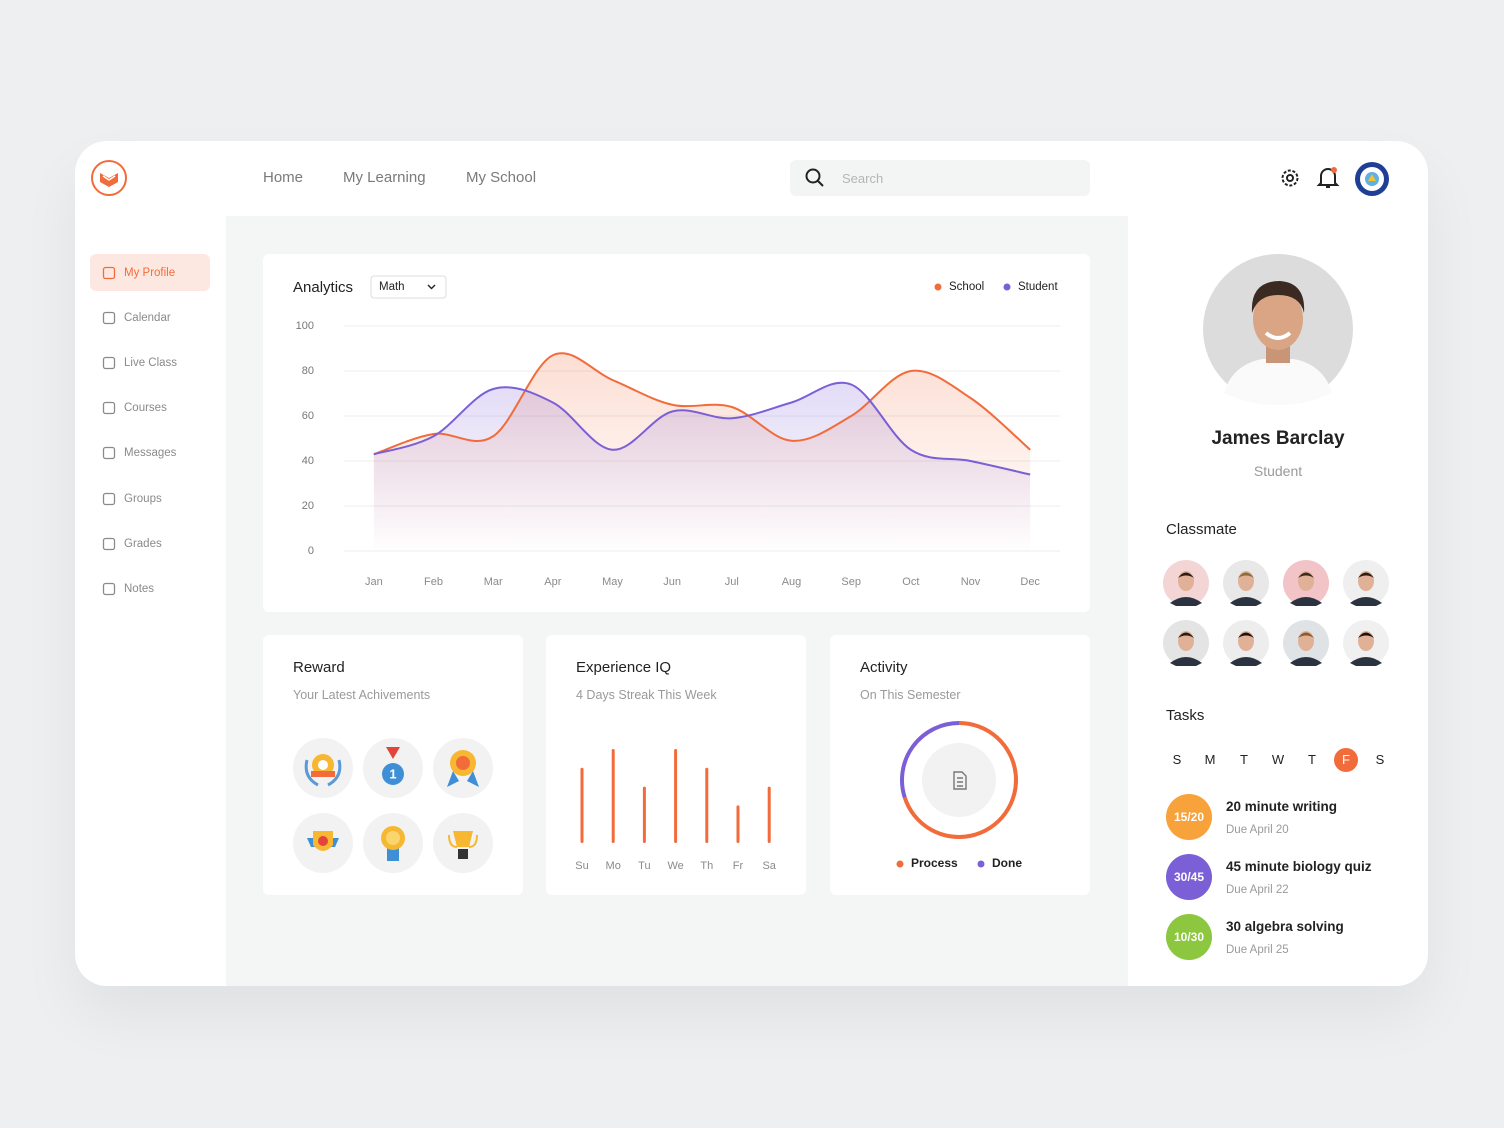  I want to click on active-item-bg, so click(150, 272).